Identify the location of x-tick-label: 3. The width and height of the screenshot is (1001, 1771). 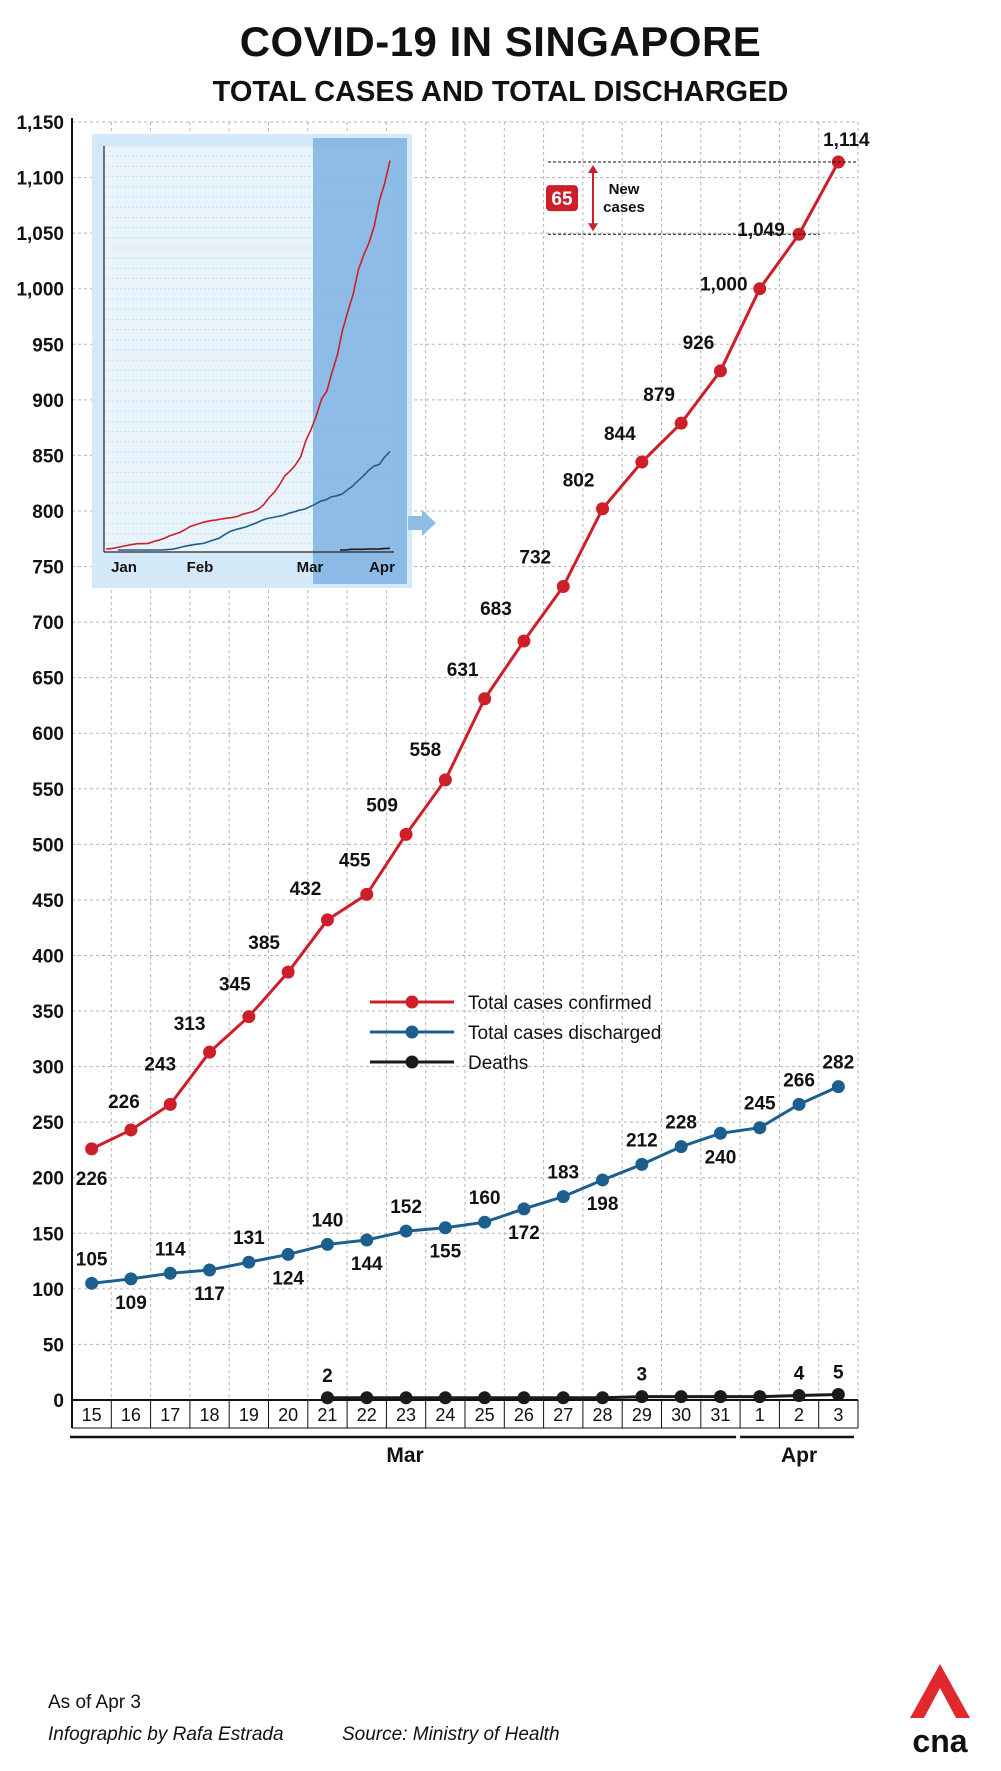
(838, 1415).